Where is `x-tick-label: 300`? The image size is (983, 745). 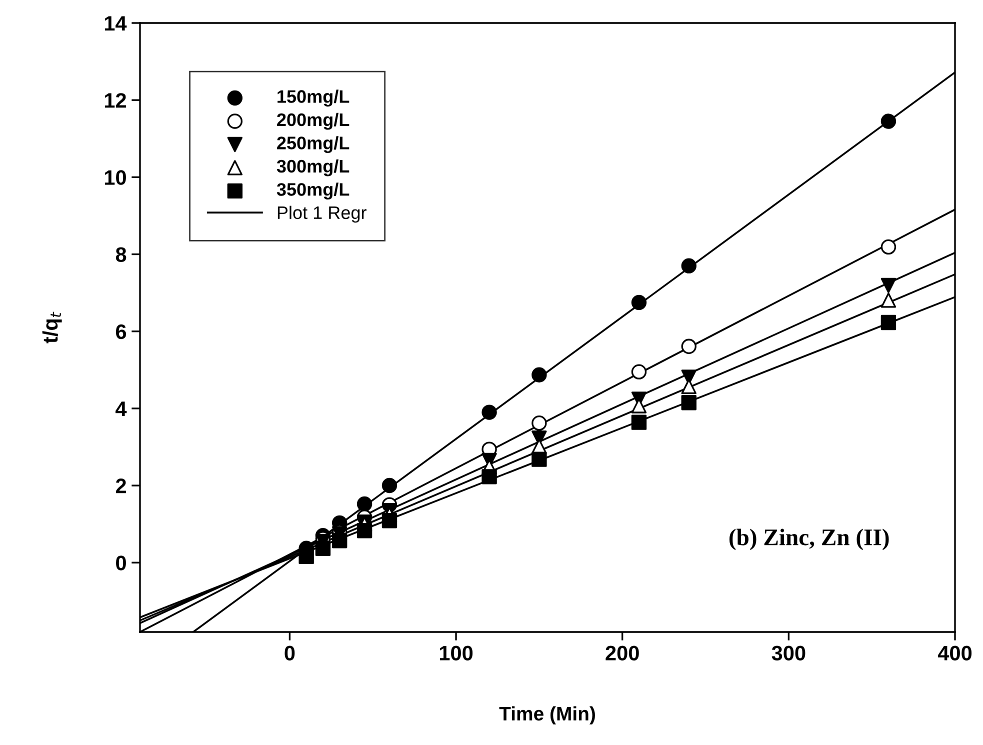 x-tick-label: 300 is located at coordinates (789, 653).